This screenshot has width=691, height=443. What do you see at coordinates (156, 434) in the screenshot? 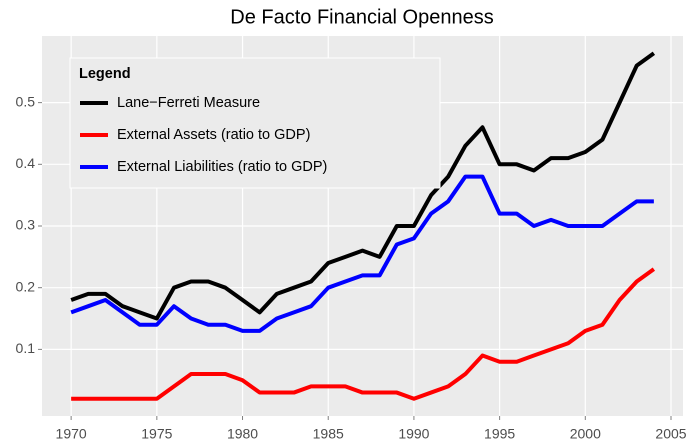
I see `x-tick-label: 1975` at bounding box center [156, 434].